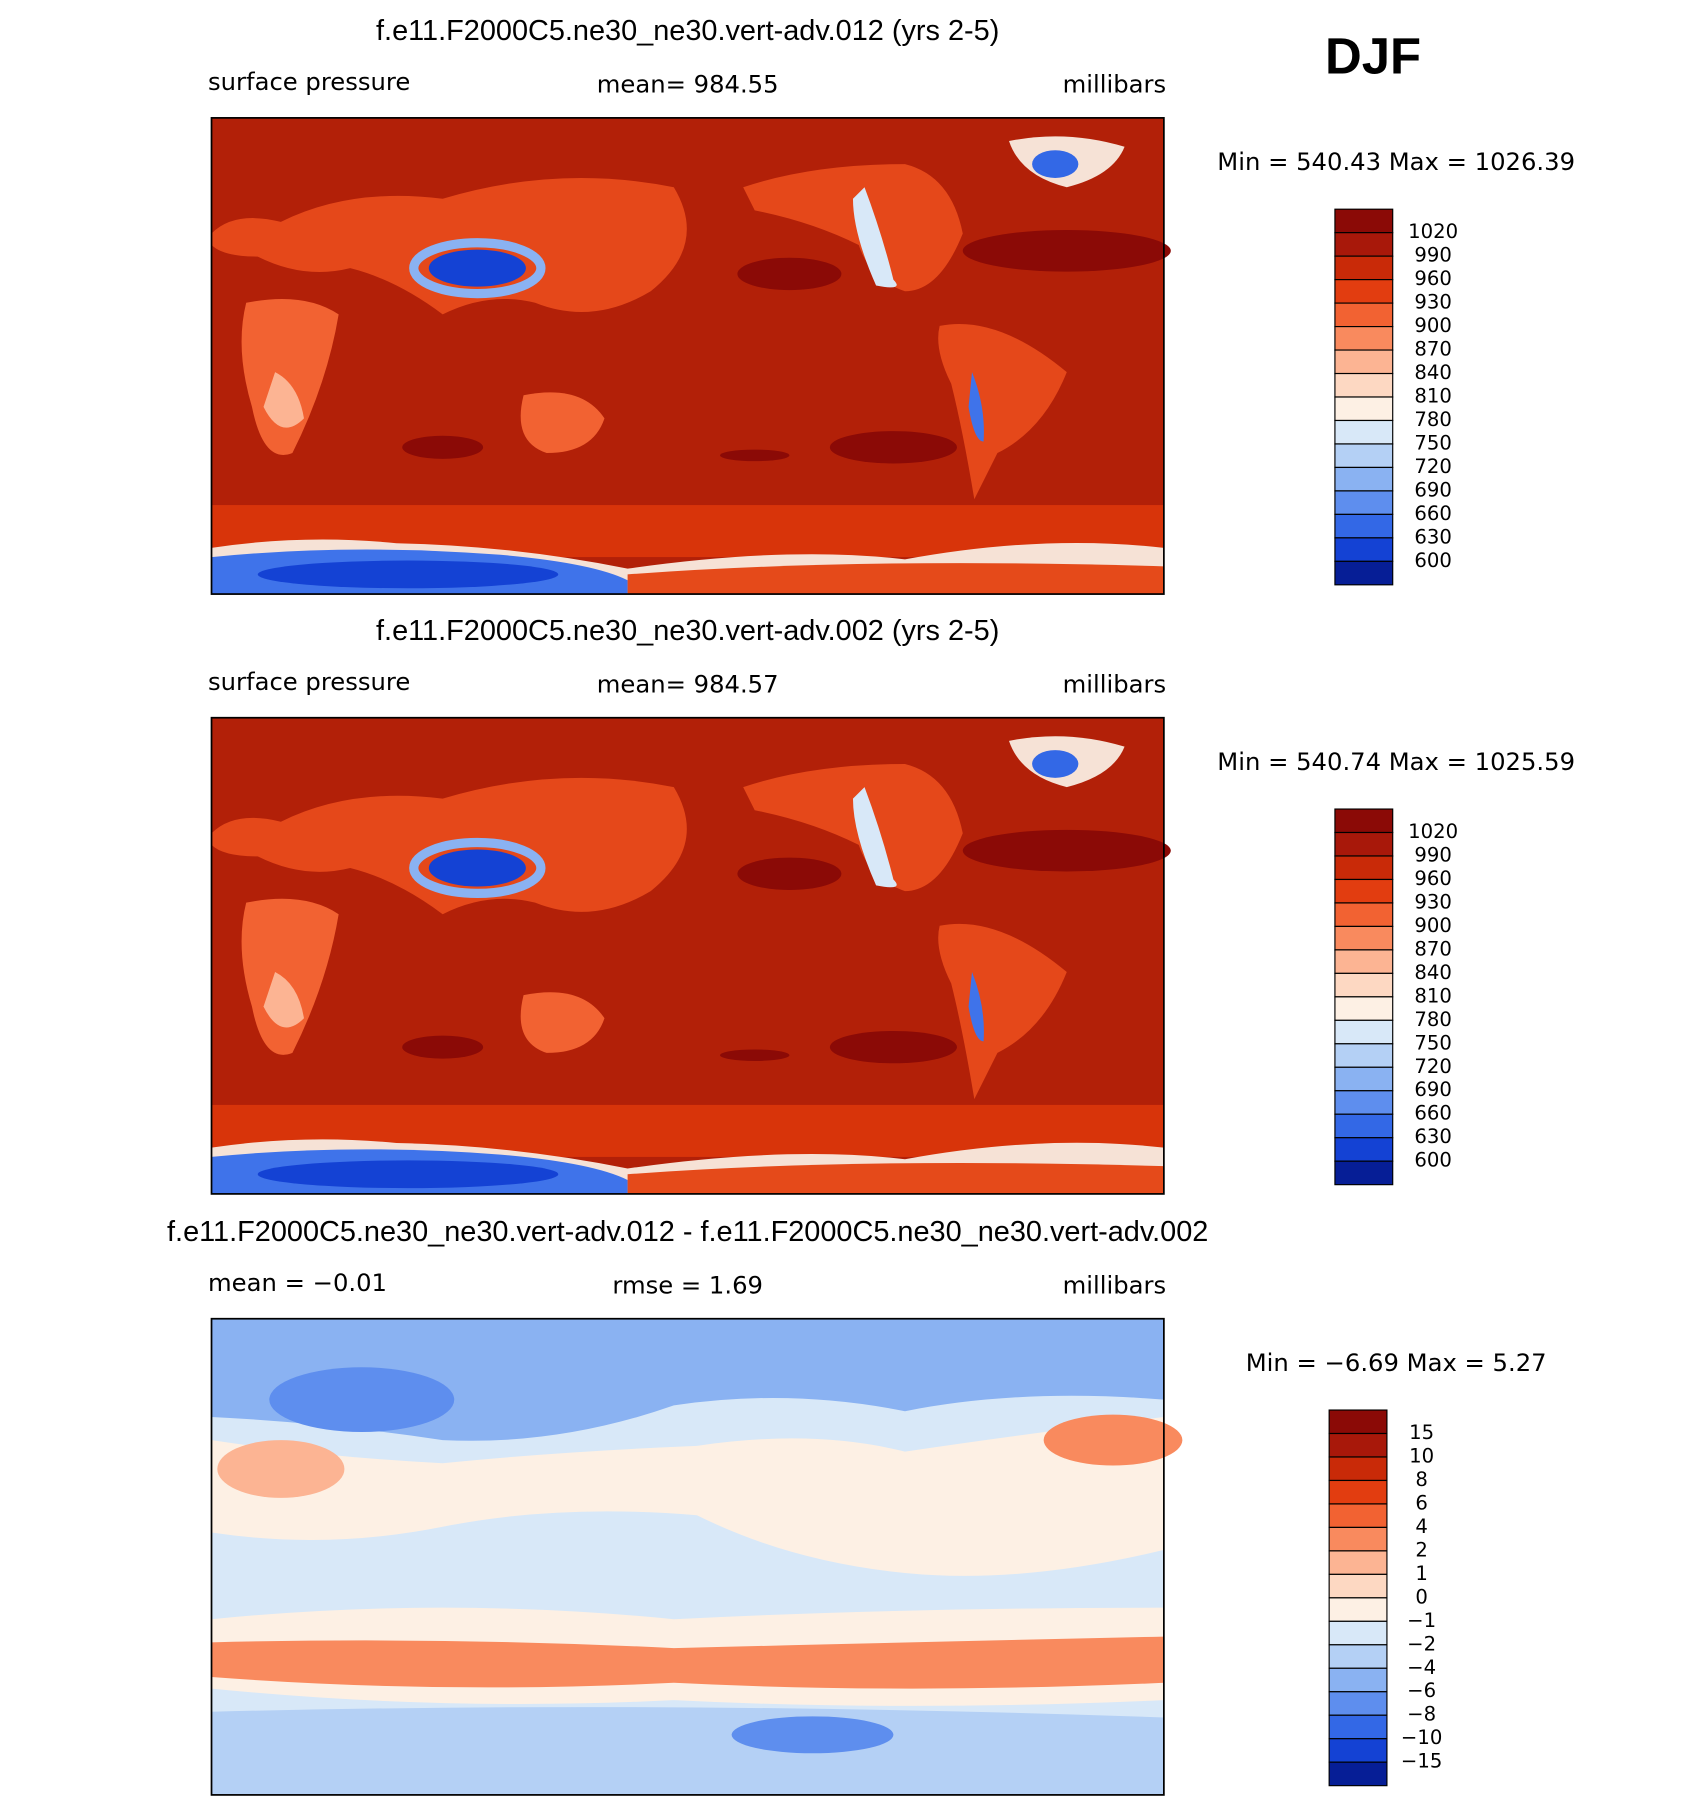  Describe the element at coordinates (1396, 161) in the screenshot. I see `min-max: Min = 540.43 Max = 1026.39` at that location.